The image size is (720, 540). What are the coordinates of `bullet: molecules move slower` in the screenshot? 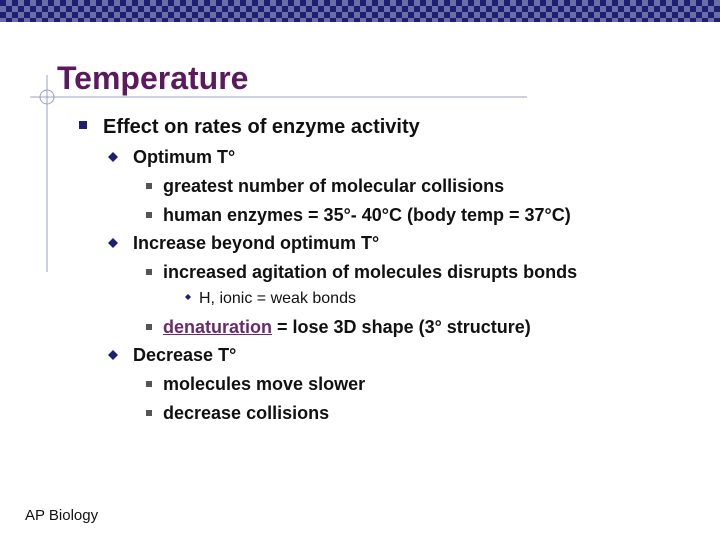 It's located at (264, 384).